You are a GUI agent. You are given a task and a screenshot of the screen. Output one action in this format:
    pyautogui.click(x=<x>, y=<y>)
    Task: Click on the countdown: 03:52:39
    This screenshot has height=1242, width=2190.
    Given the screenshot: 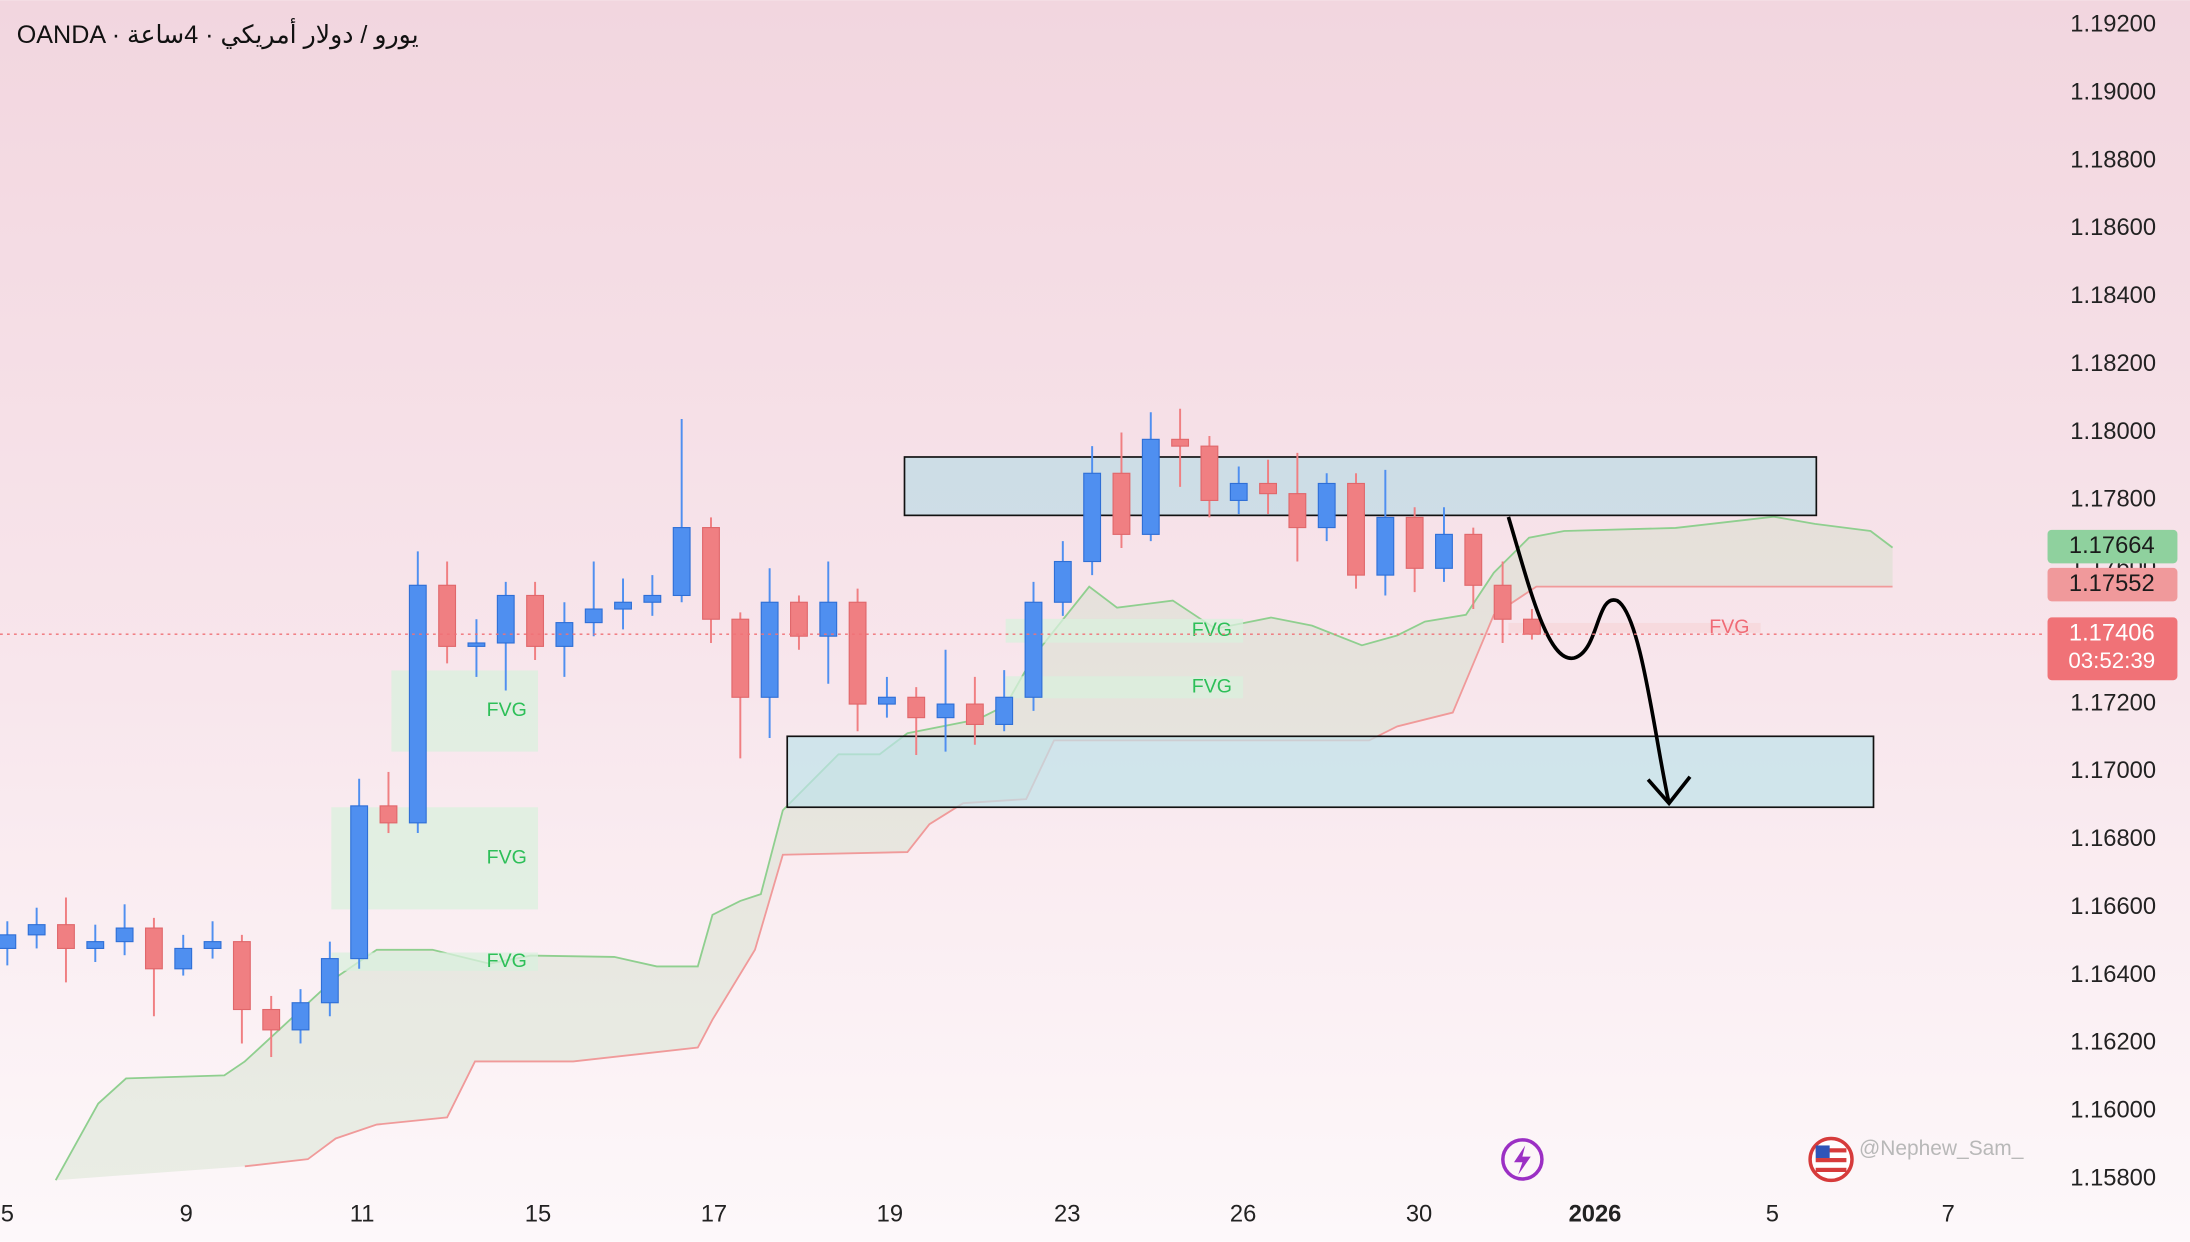 What is the action you would take?
    pyautogui.click(x=2111, y=660)
    